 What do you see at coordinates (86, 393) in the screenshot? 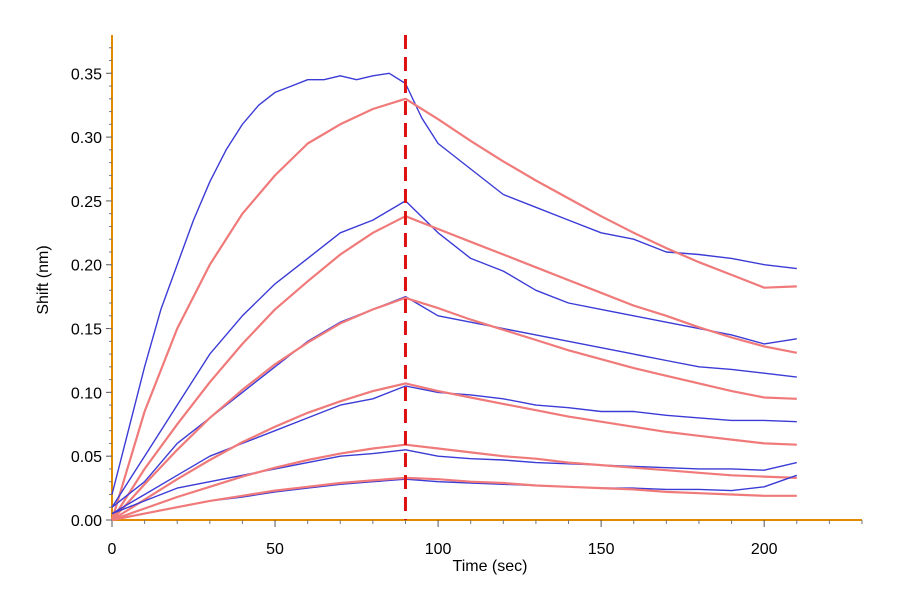
I see `y-tick-label: 0.10` at bounding box center [86, 393].